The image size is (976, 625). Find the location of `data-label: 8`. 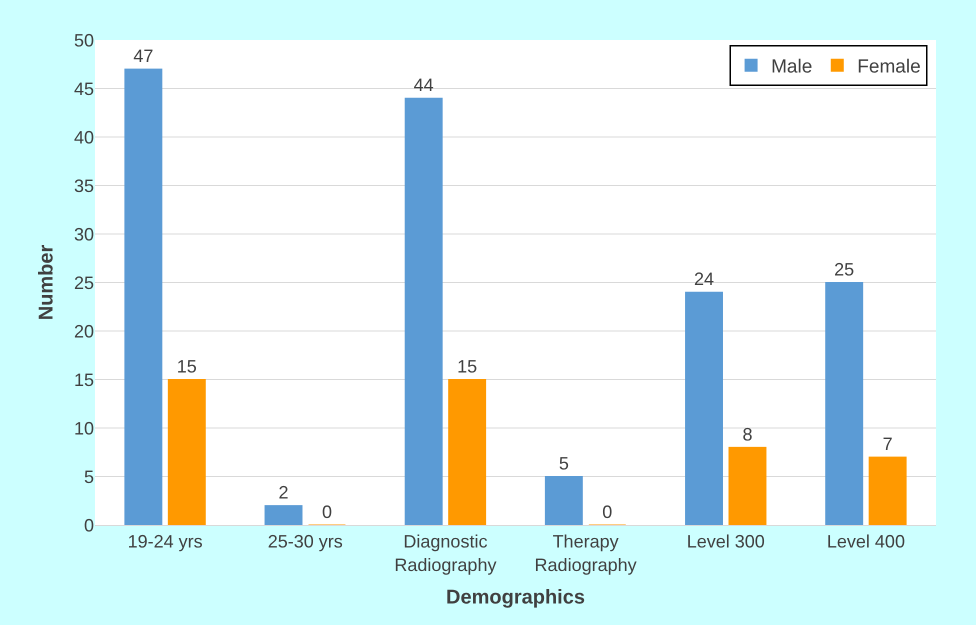

data-label: 8 is located at coordinates (747, 434).